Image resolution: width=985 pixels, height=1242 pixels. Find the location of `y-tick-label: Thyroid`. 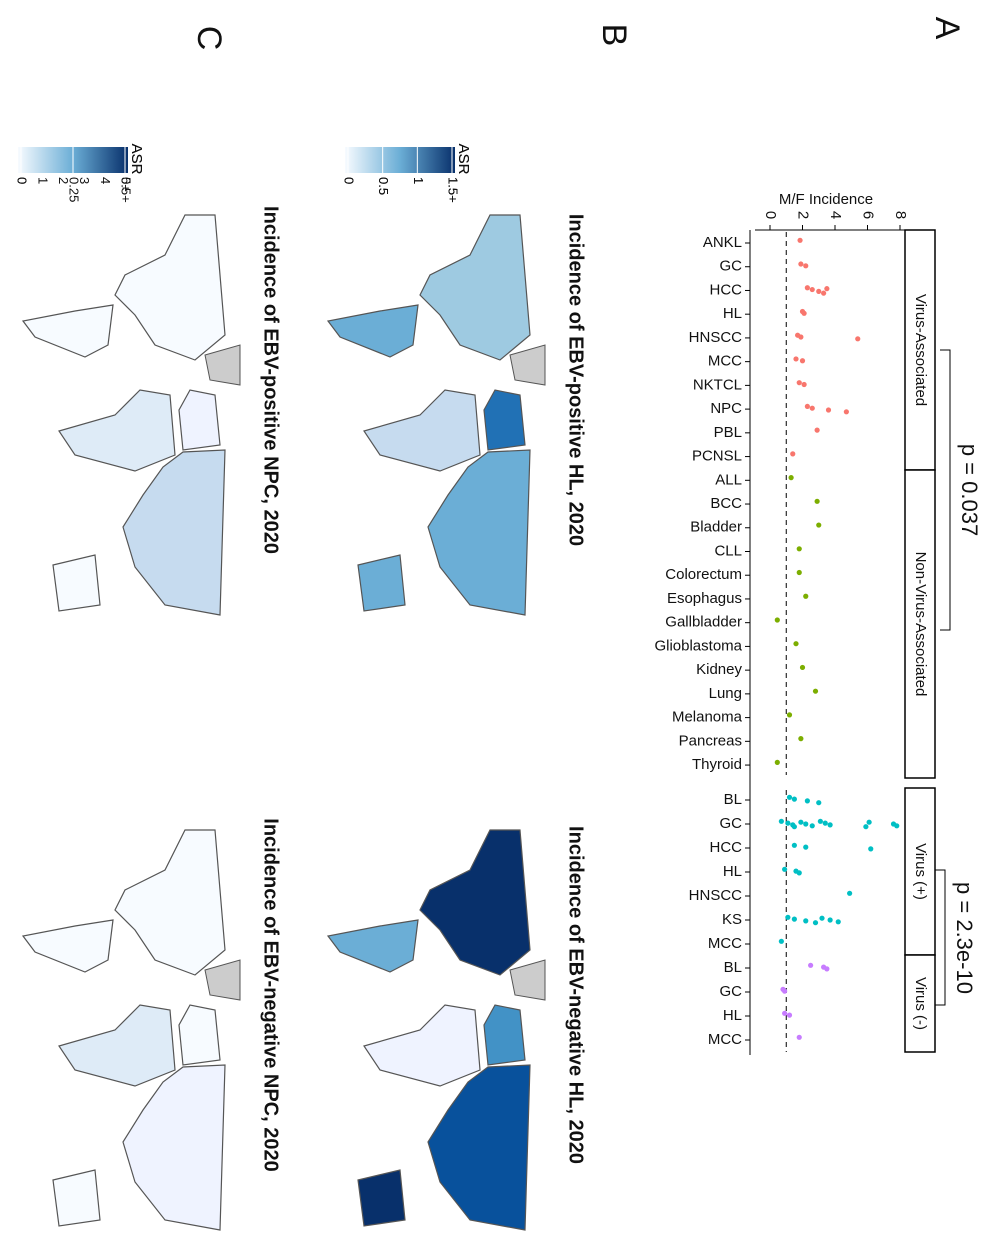

y-tick-label: Thyroid is located at coordinates (717, 764).